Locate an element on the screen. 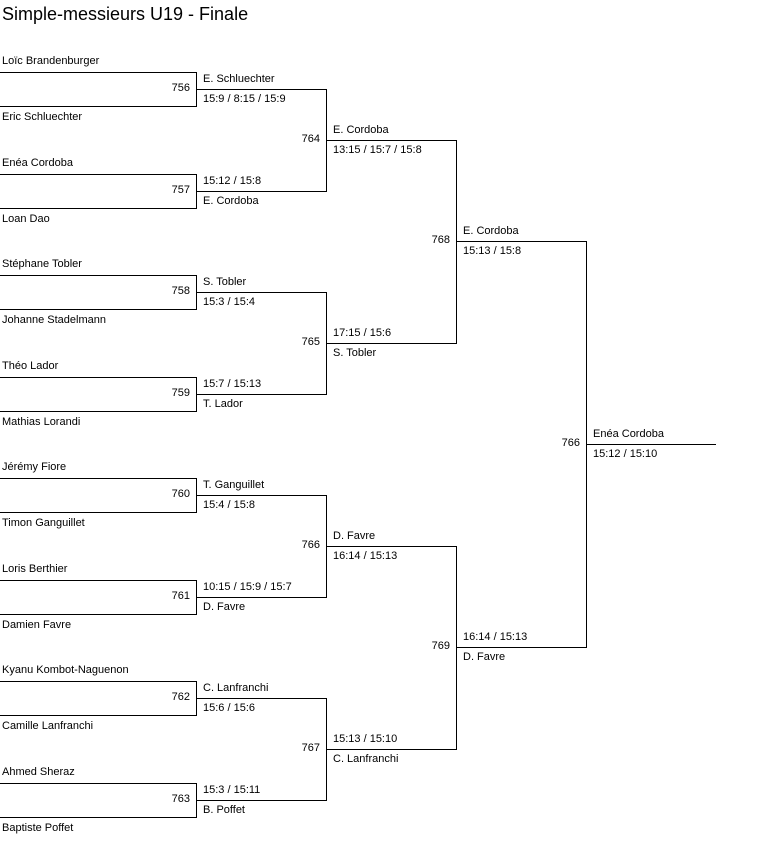 This screenshot has width=783, height=842. match-number: 756 is located at coordinates (180, 88).